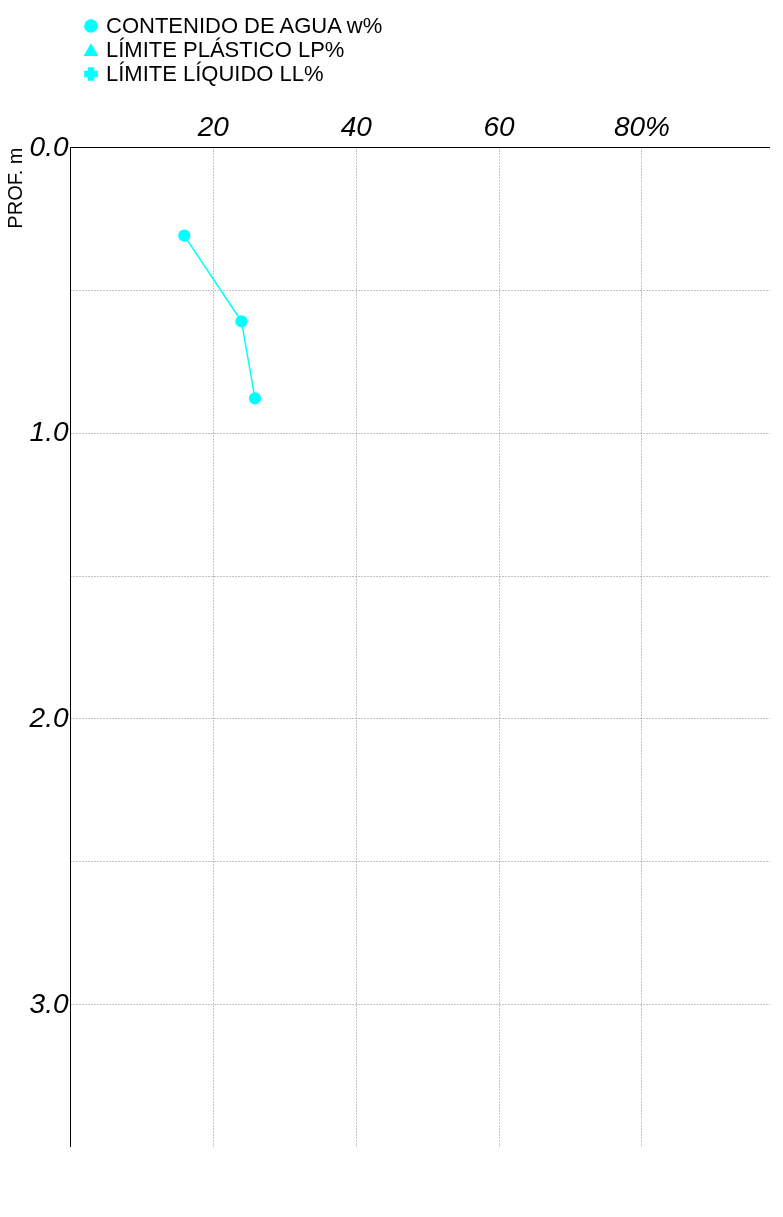 The height and width of the screenshot is (1217, 783). What do you see at coordinates (213, 126) in the screenshot?
I see `x-tick-label: 20` at bounding box center [213, 126].